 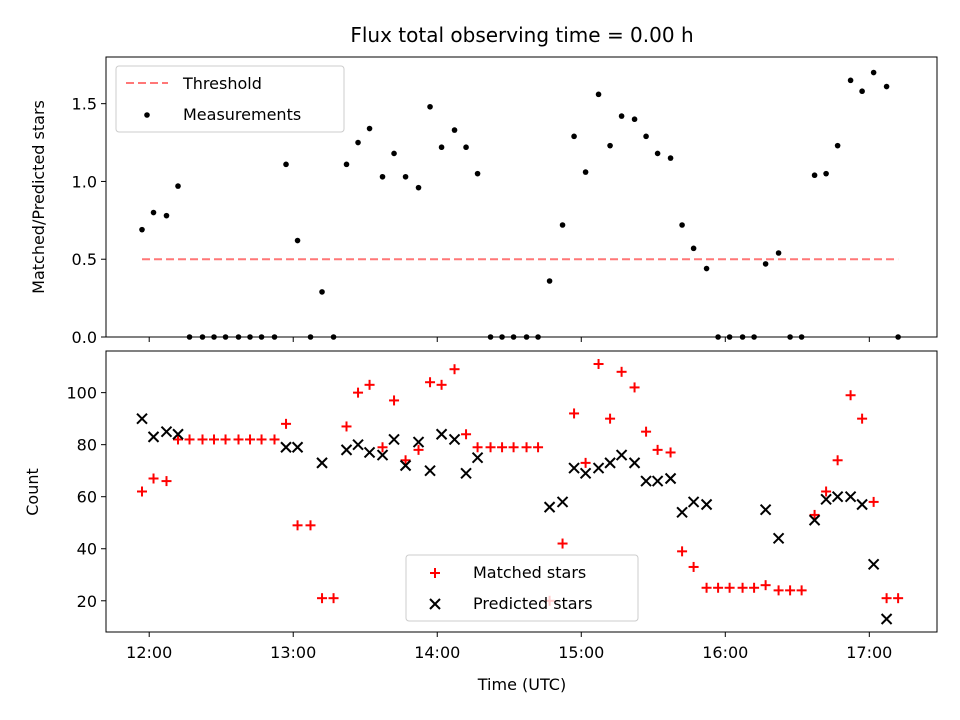 I want to click on legend-matched-marker-shape, so click(x=435, y=573).